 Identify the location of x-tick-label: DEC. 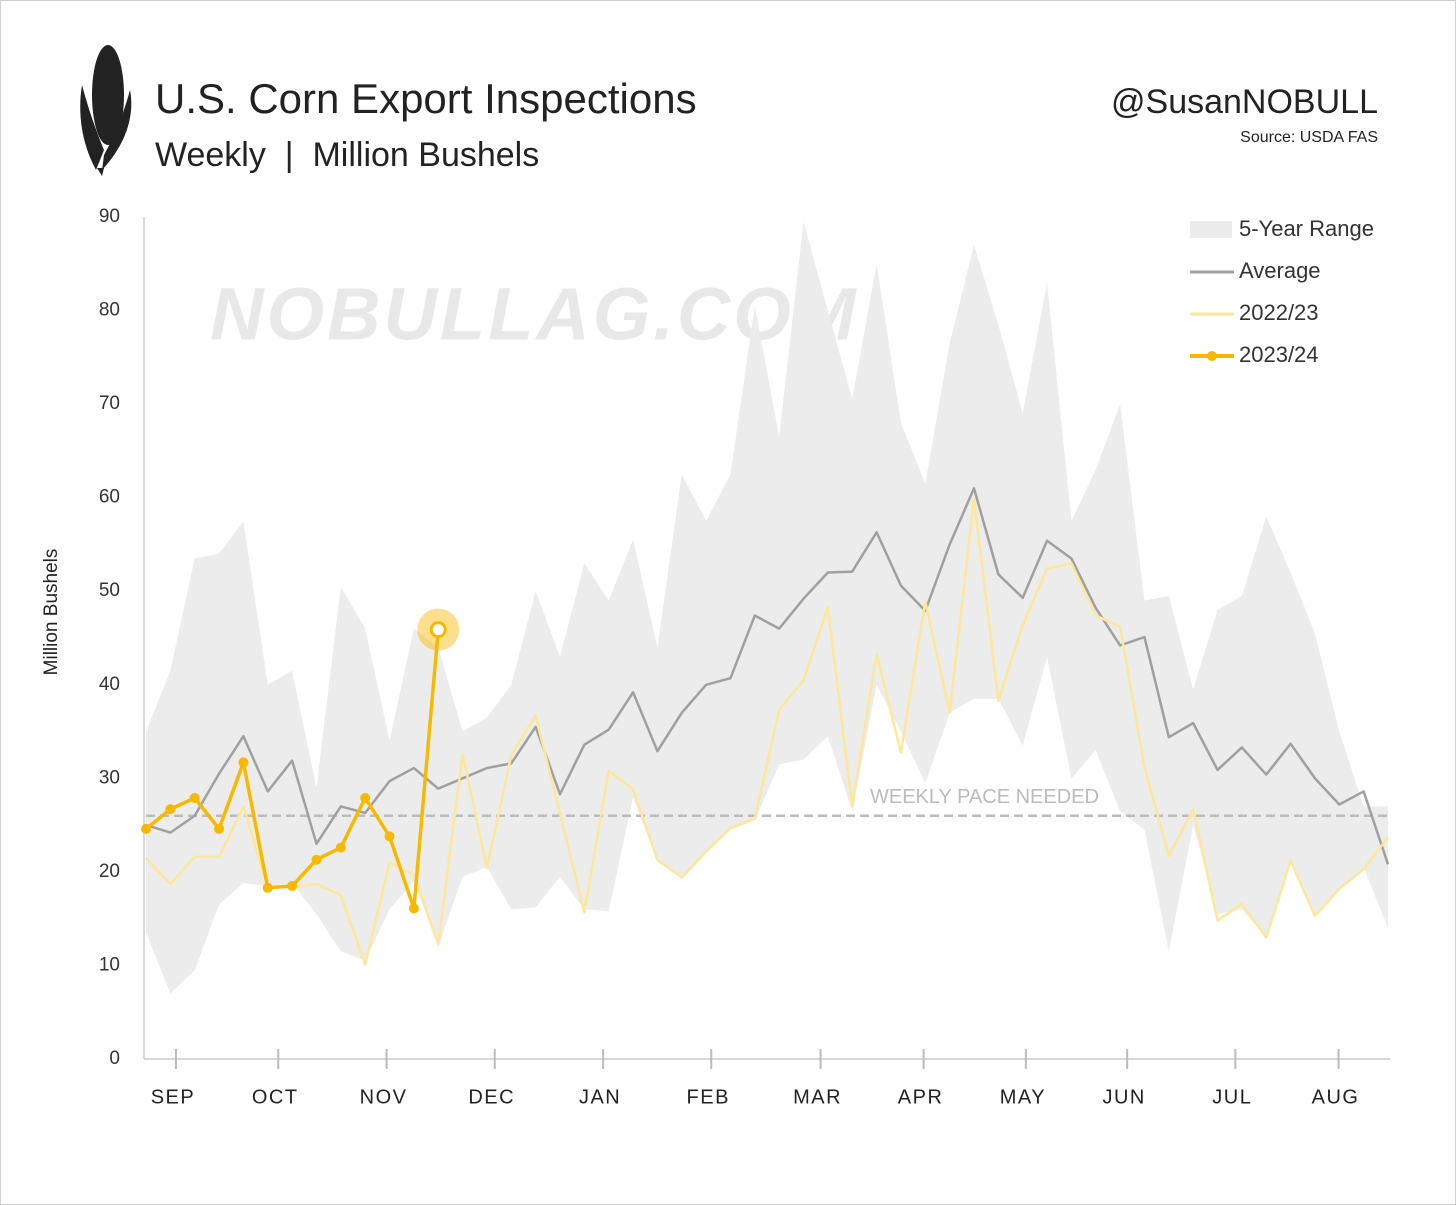
(491, 1097).